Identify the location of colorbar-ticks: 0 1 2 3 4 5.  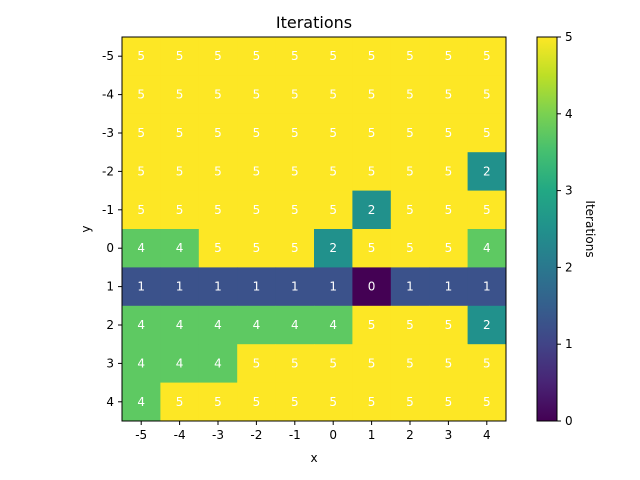
(565, 229).